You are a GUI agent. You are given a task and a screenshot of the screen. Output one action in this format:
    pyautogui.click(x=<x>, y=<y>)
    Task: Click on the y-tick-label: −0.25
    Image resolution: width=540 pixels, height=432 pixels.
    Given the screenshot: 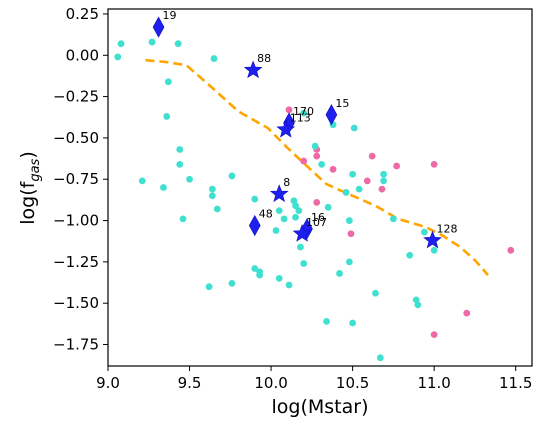 What is the action you would take?
    pyautogui.click(x=76, y=97)
    